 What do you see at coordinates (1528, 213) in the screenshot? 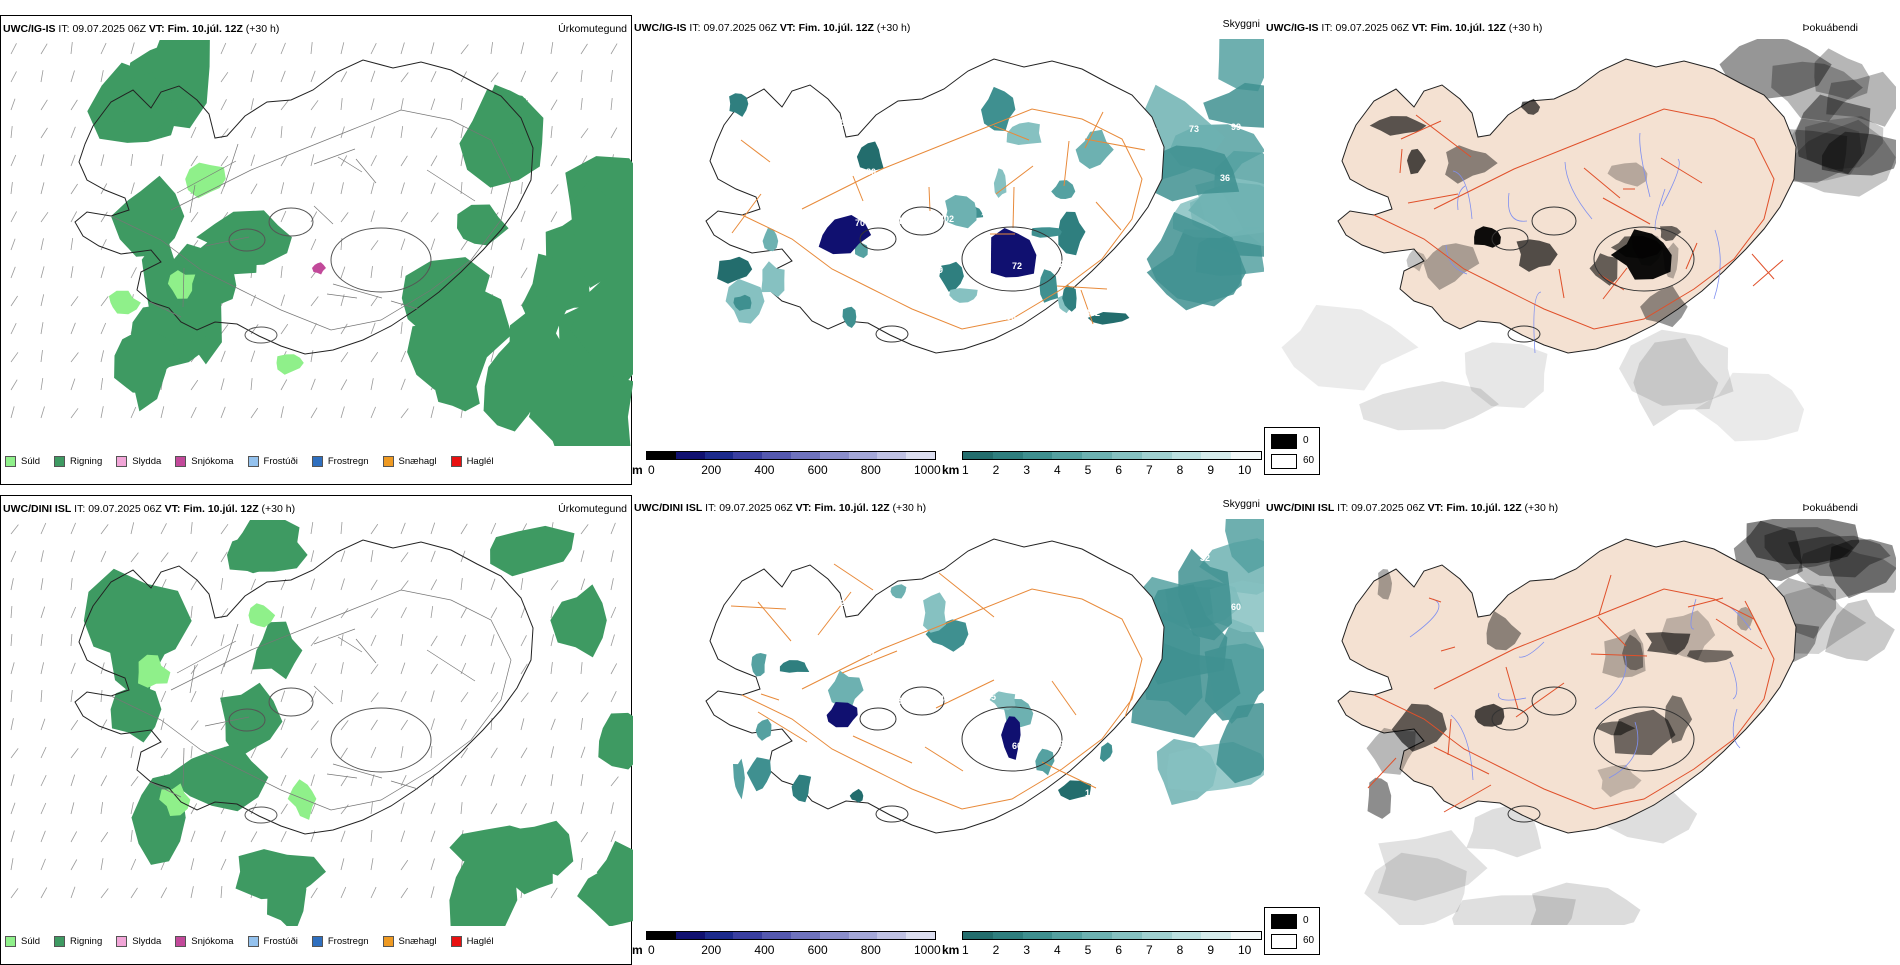
I see `land-fog` at bounding box center [1528, 213].